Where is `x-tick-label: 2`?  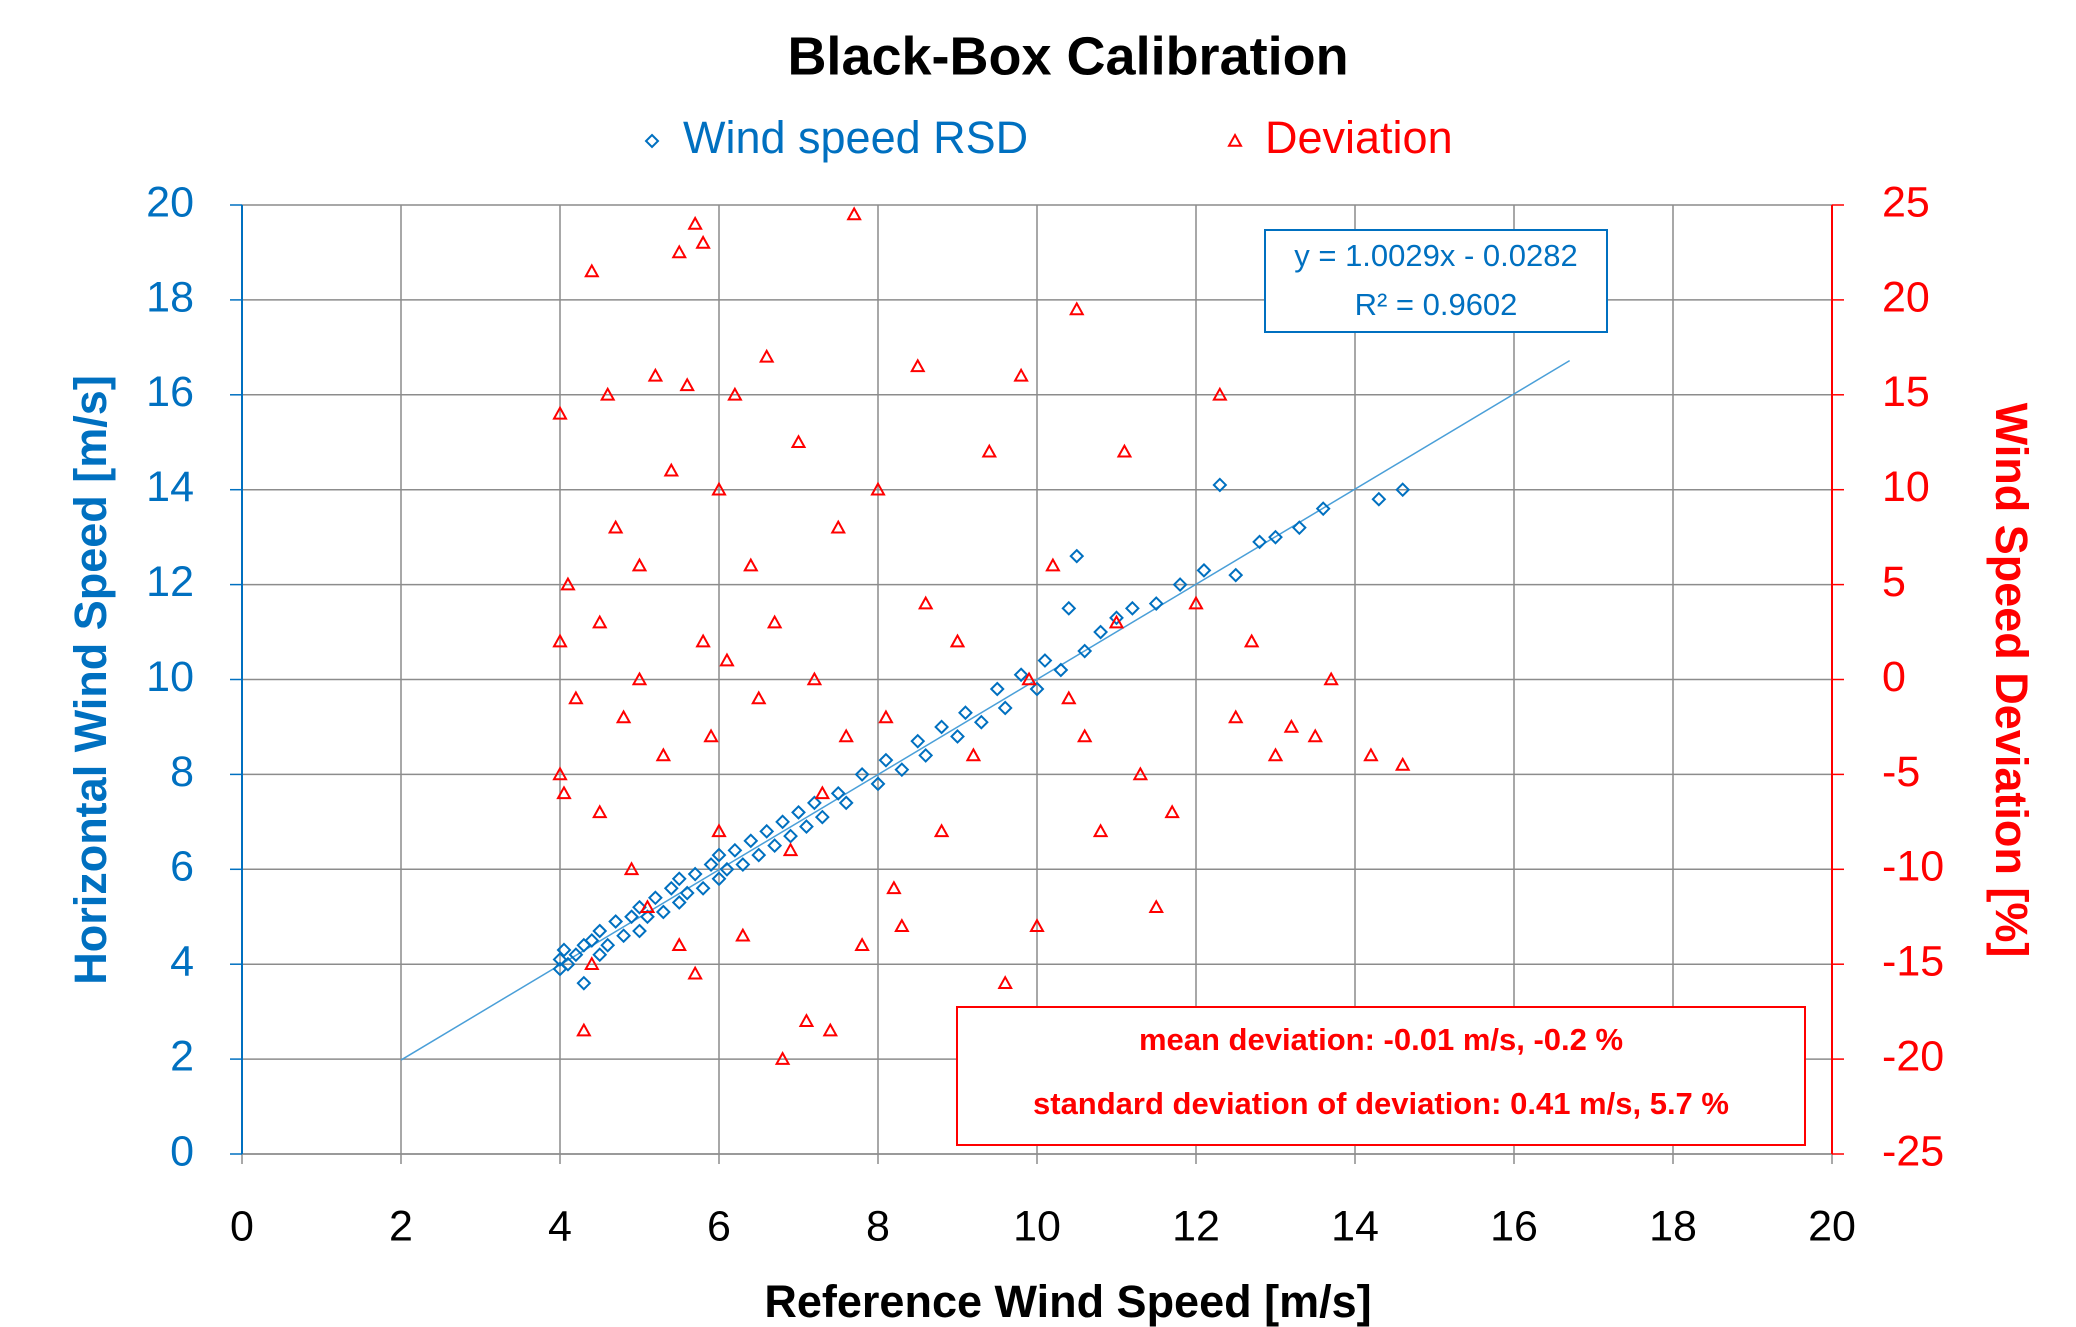 x-tick-label: 2 is located at coordinates (401, 1226).